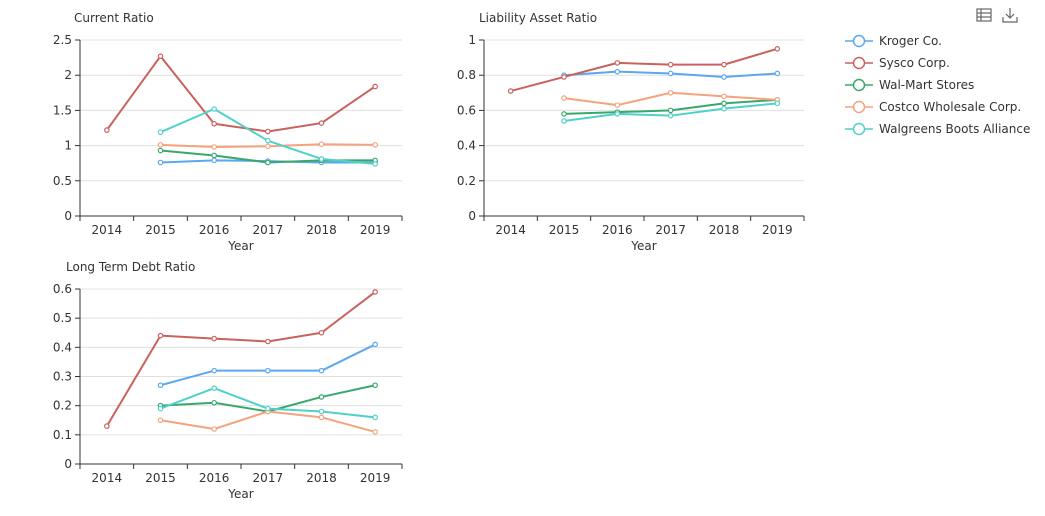 Image resolution: width=1045 pixels, height=516 pixels. What do you see at coordinates (927, 85) in the screenshot?
I see `legend-label: Wal-Mart Stores` at bounding box center [927, 85].